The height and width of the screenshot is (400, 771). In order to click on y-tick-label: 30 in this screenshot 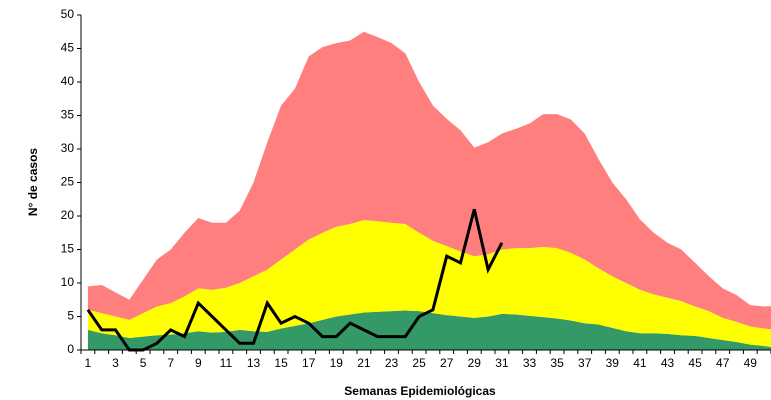, I will do `click(68, 148)`.